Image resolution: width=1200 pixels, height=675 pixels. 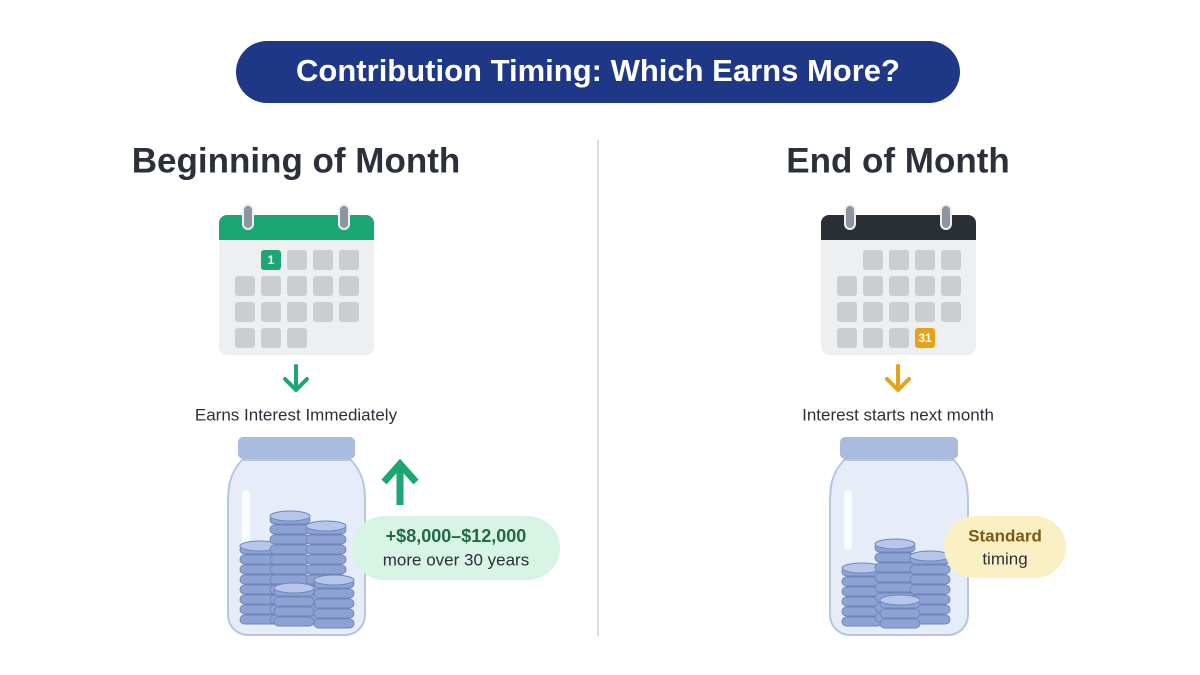 I want to click on right-heading: End of Month, so click(x=898, y=160).